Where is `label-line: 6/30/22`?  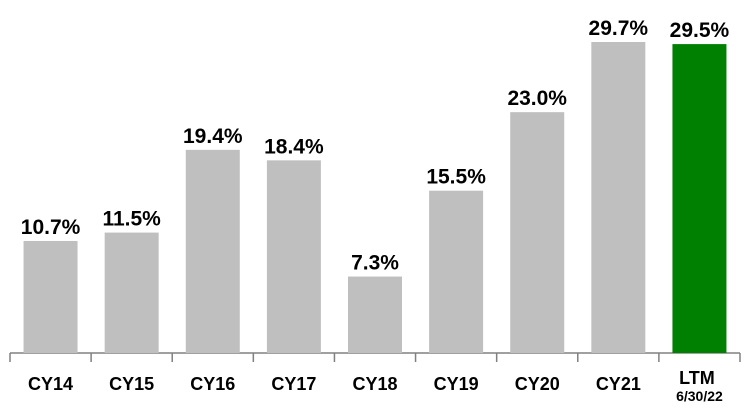
label-line: 6/30/22 is located at coordinates (699, 396).